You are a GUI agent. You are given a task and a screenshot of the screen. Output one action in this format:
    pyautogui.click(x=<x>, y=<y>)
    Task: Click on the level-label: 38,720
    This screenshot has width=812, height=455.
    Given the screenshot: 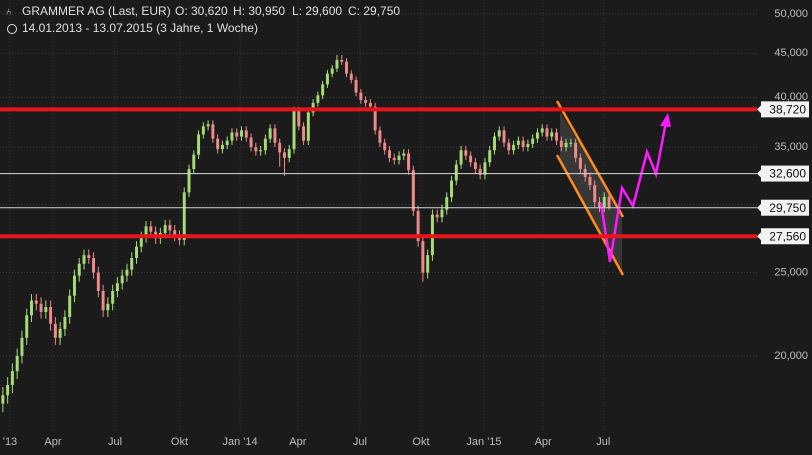 What is the action you would take?
    pyautogui.click(x=787, y=110)
    